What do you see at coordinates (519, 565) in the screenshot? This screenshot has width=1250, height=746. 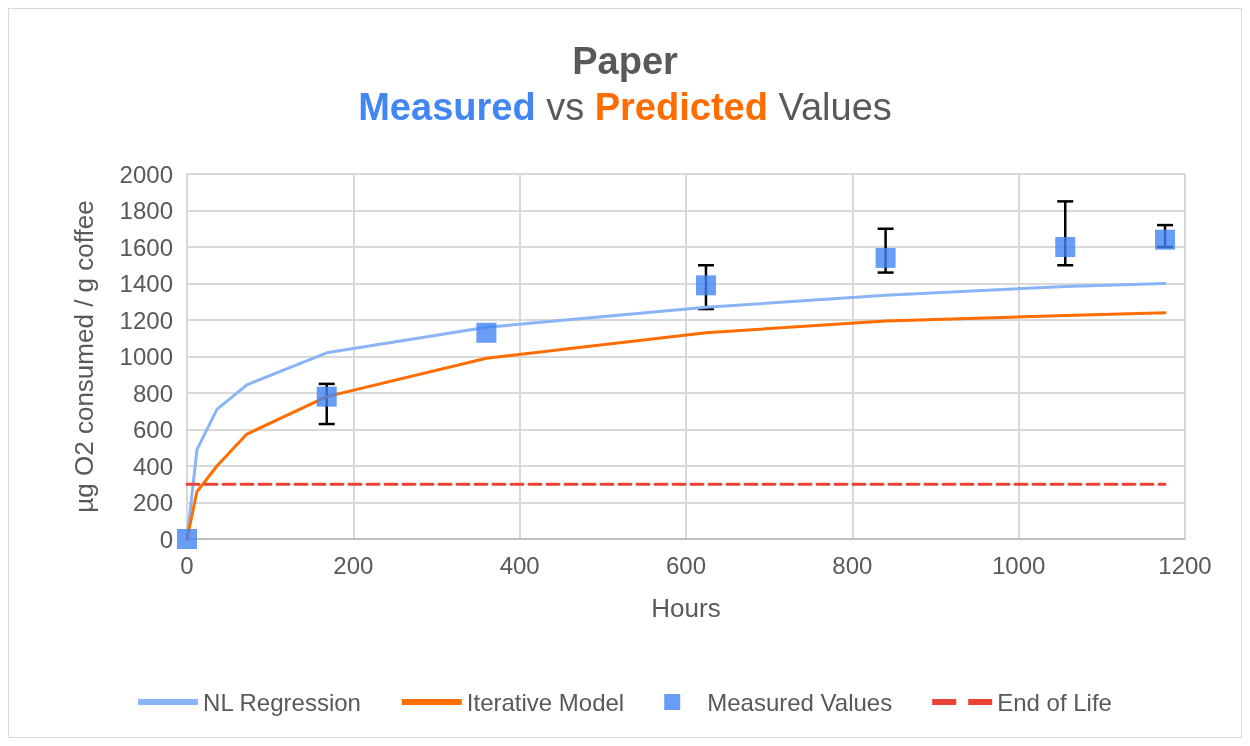 I see `x-tick-label: 400` at bounding box center [519, 565].